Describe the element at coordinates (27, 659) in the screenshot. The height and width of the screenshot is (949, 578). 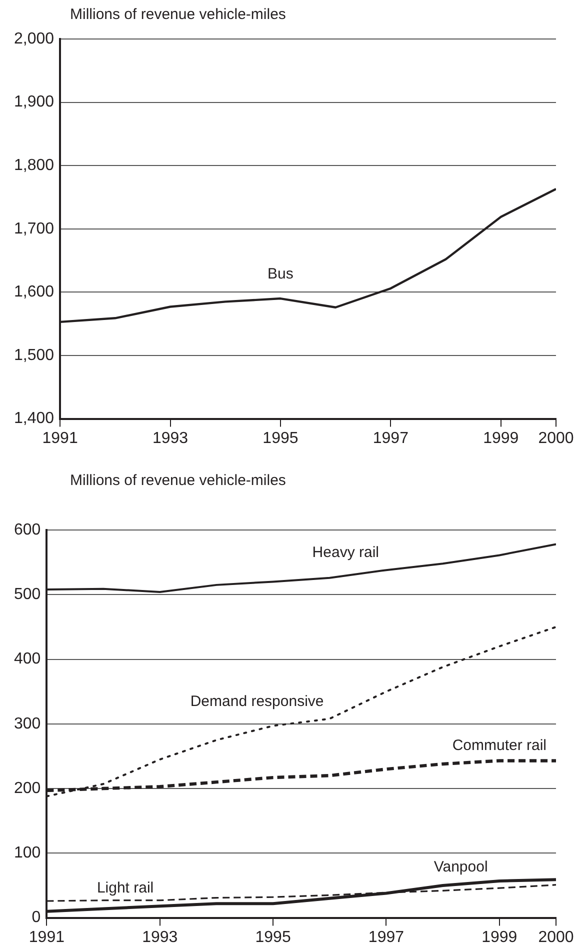
I see `y-tick-label: 400` at that location.